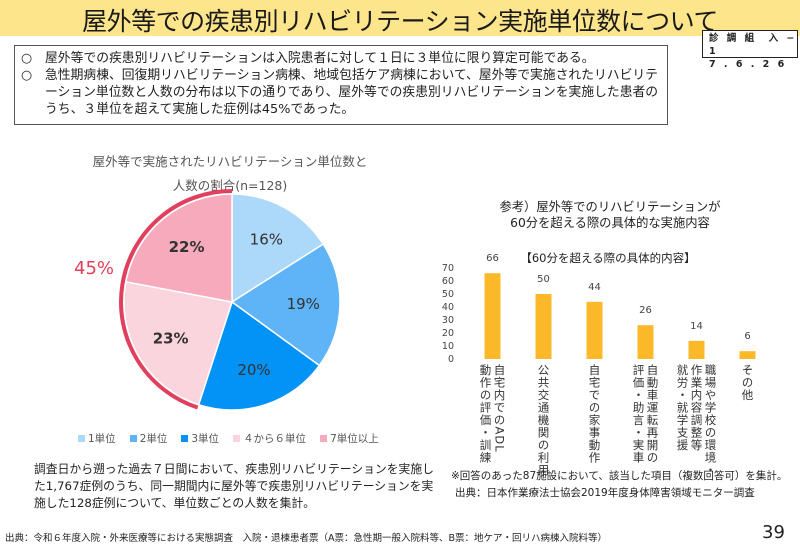  What do you see at coordinates (610, 207) in the screenshot?
I see `bar-section-title-line1: 参考）屋外等でのリハビリテーションが` at bounding box center [610, 207].